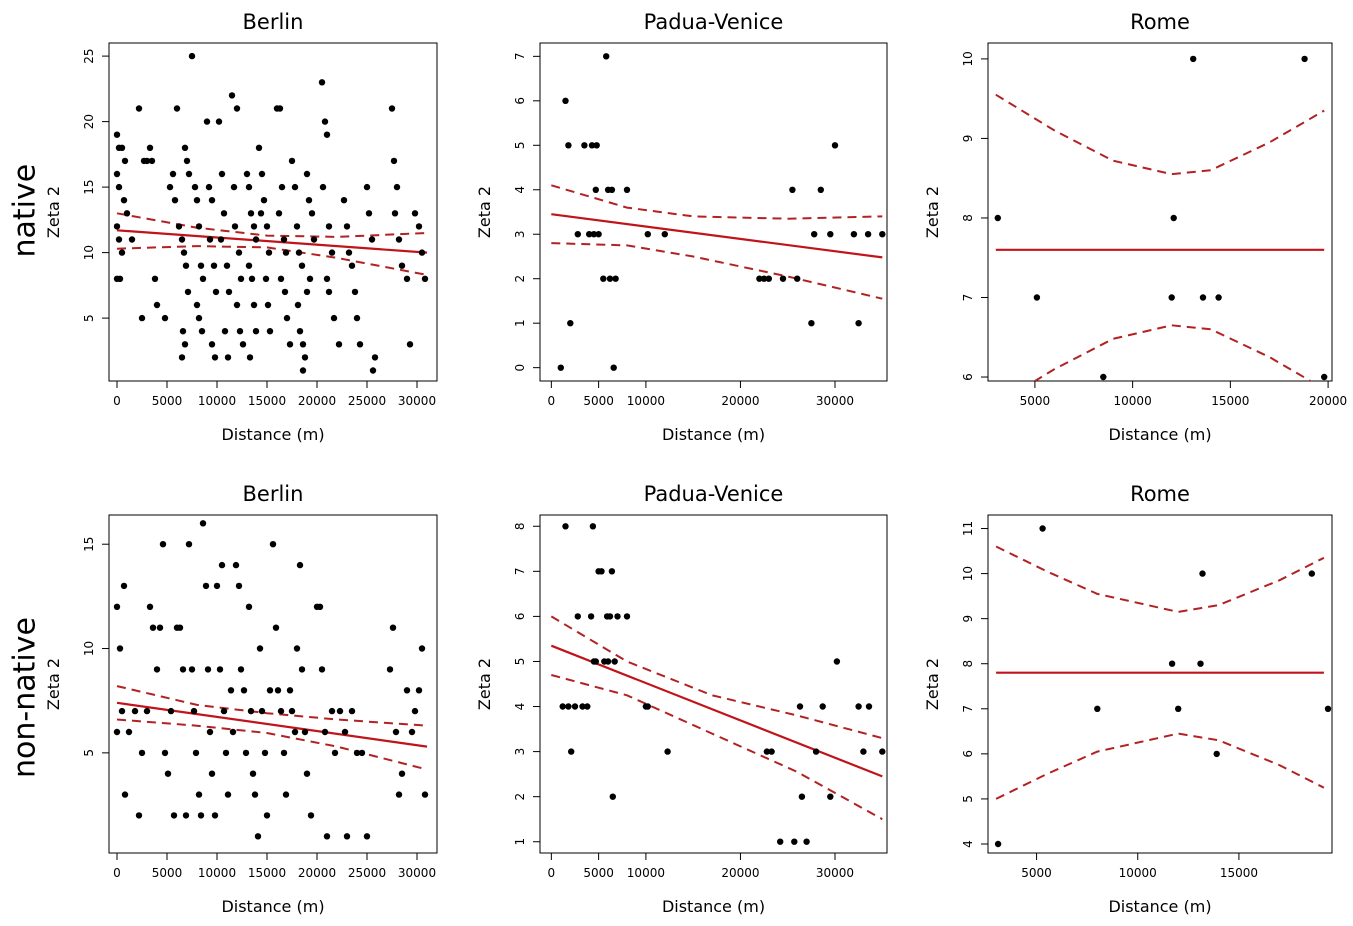 This screenshot has width=1353, height=926. What do you see at coordinates (974, 684) in the screenshot?
I see `y-axis: 4 5 6 7 8 9 10 11` at bounding box center [974, 684].